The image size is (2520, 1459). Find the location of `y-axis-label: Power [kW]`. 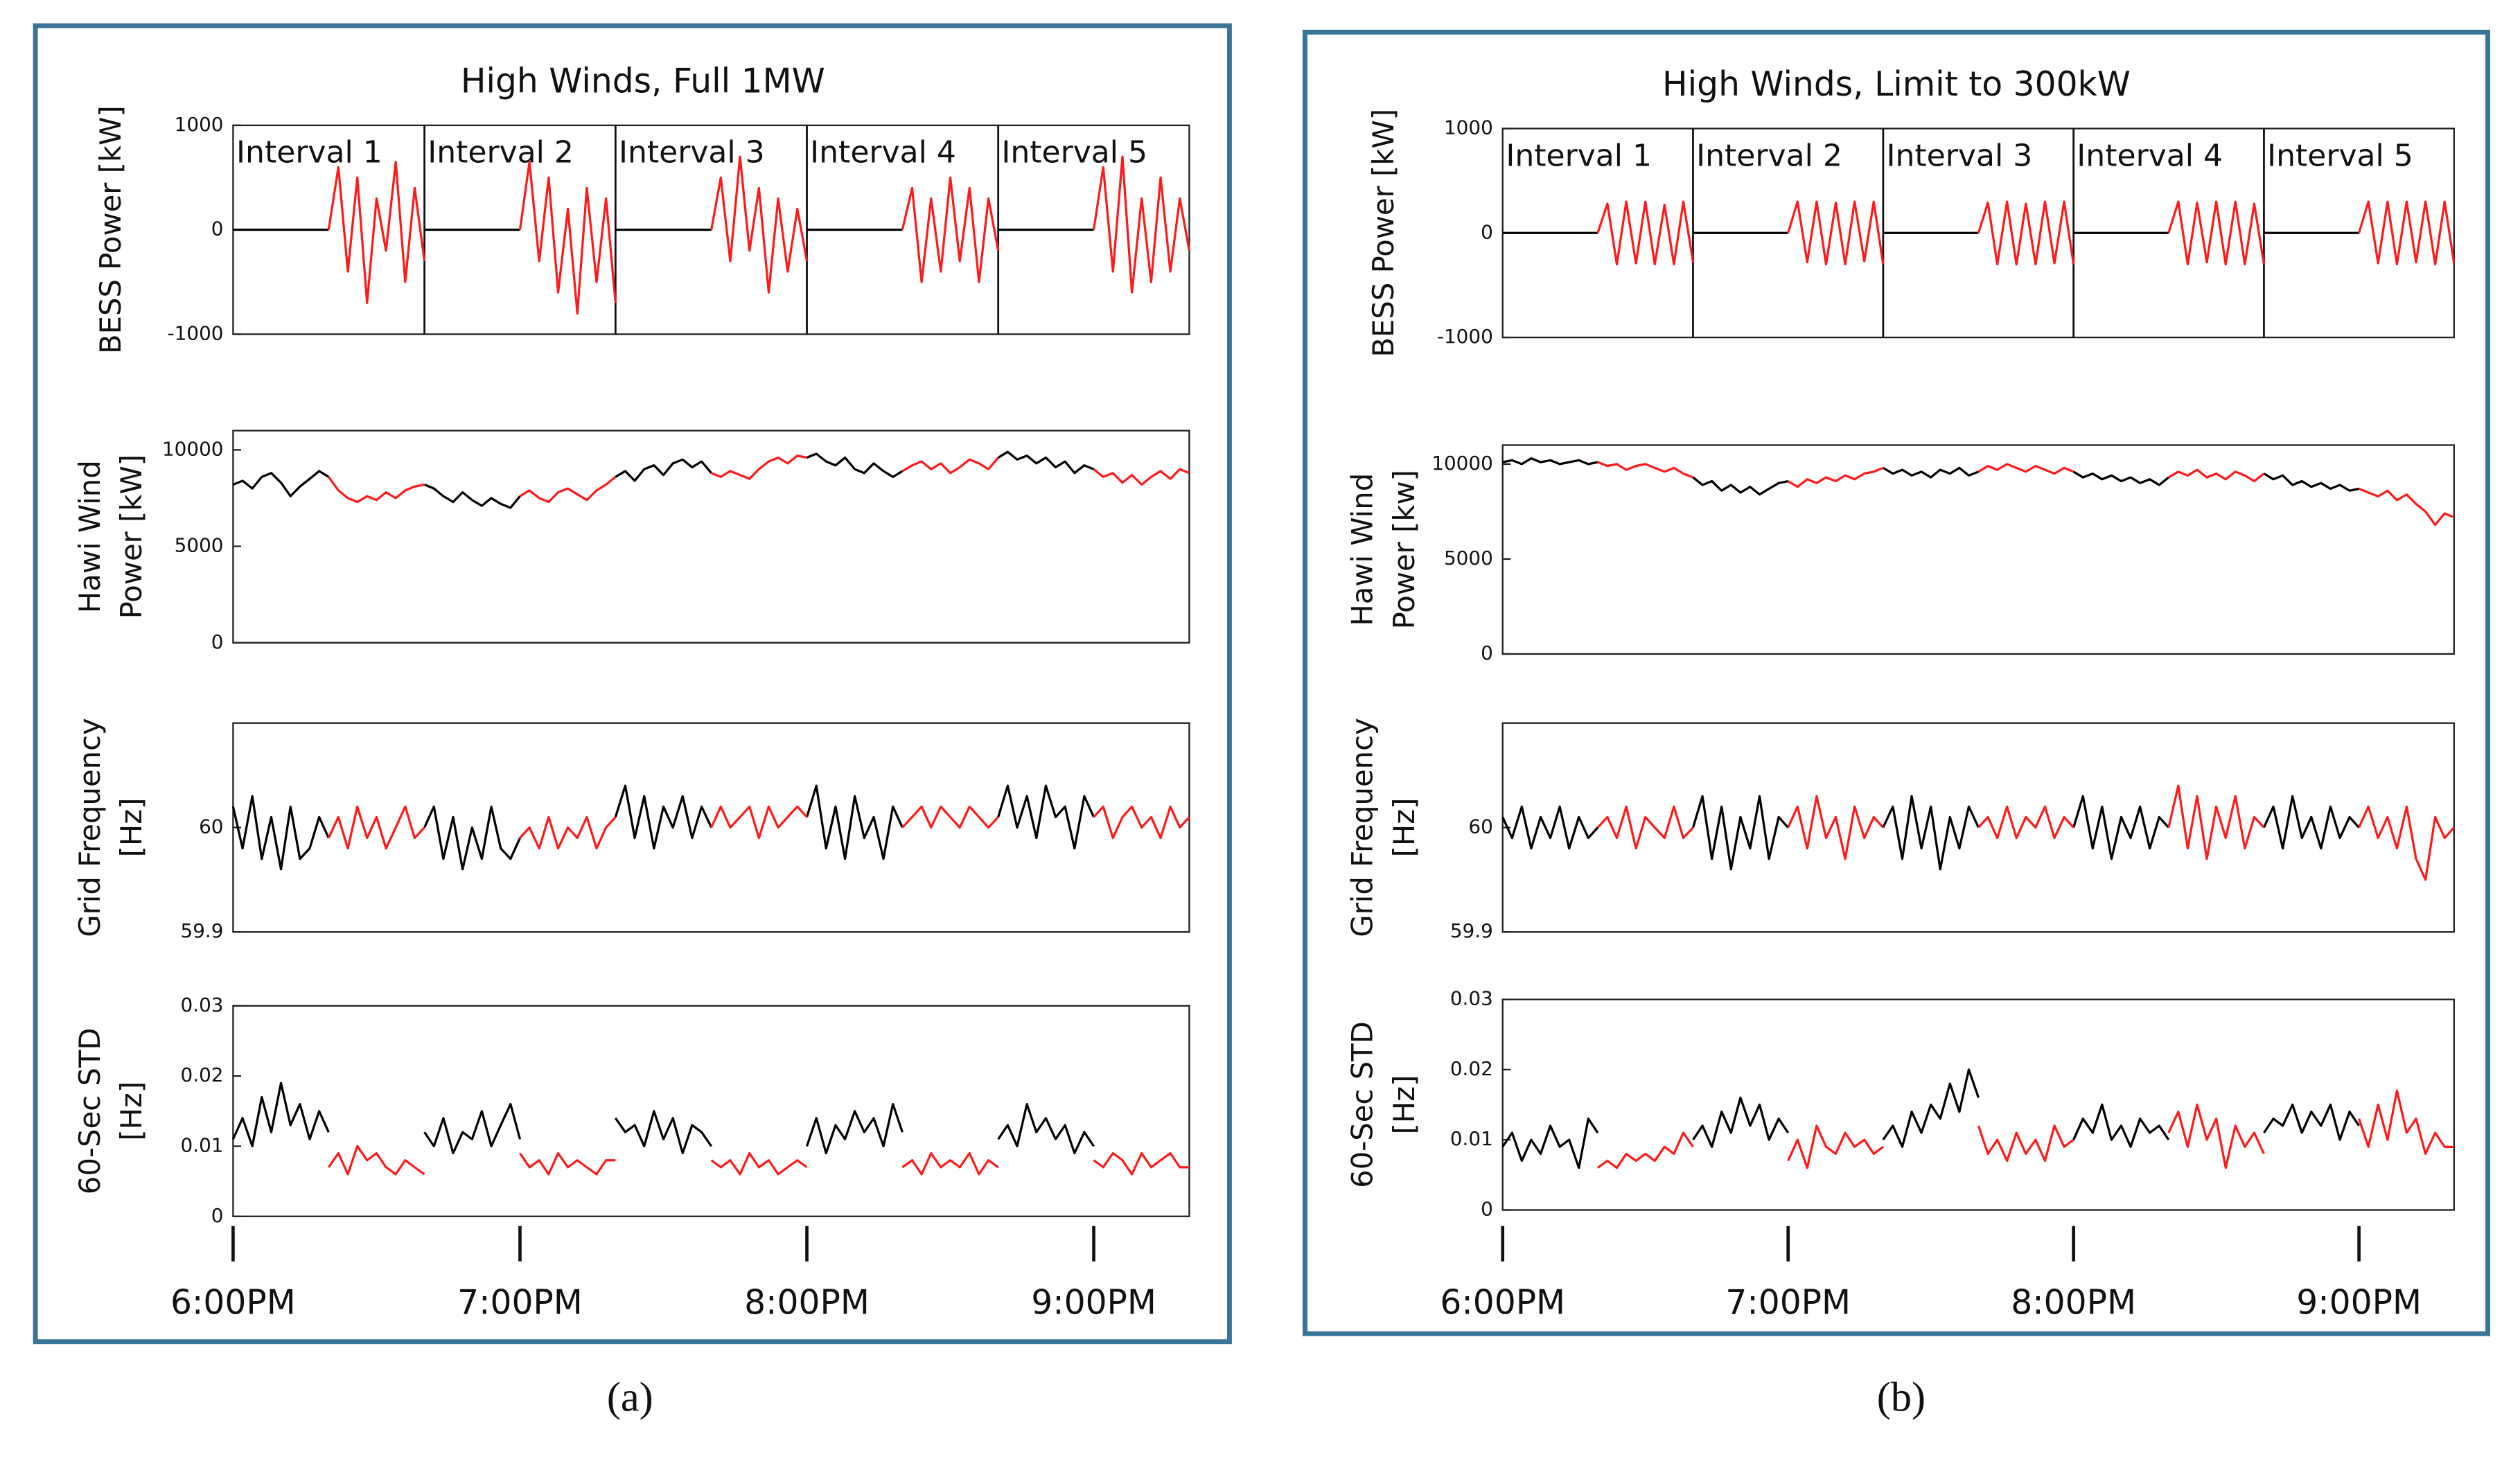

y-axis-label: Power [kW] is located at coordinates (131, 536).